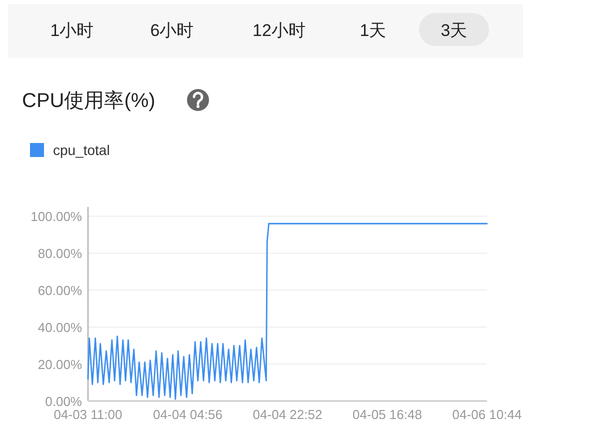  I want to click on text: 12小时, so click(279, 30).